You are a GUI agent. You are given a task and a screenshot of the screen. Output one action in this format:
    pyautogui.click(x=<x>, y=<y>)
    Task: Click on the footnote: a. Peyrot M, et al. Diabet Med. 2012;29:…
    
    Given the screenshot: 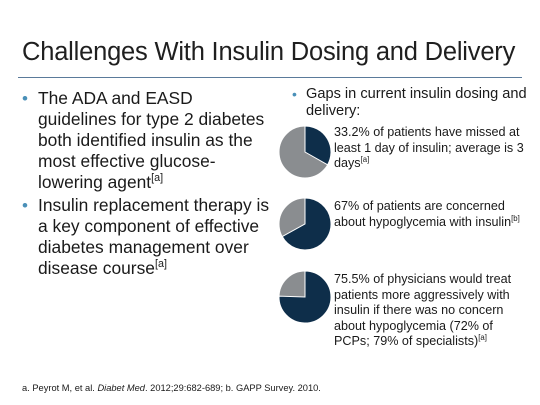 What is the action you would take?
    pyautogui.click(x=171, y=388)
    